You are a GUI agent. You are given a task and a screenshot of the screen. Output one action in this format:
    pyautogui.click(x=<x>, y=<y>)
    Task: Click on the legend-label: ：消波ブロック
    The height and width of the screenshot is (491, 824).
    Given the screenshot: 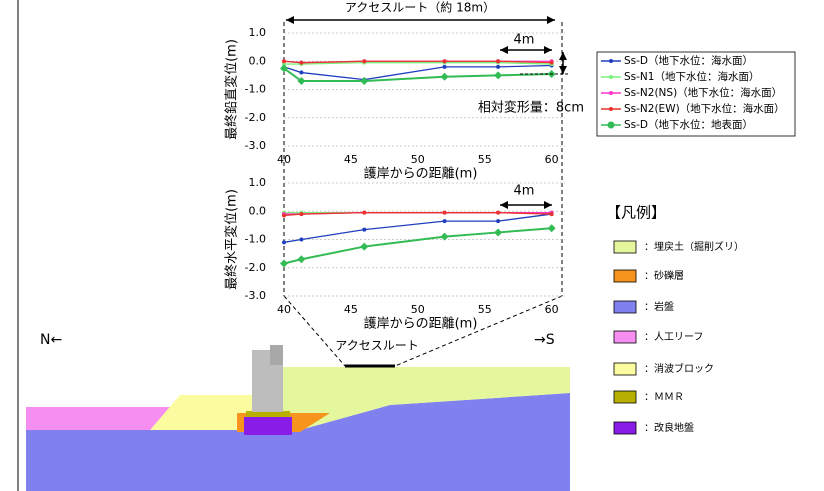 What is the action you would take?
    pyautogui.click(x=679, y=368)
    